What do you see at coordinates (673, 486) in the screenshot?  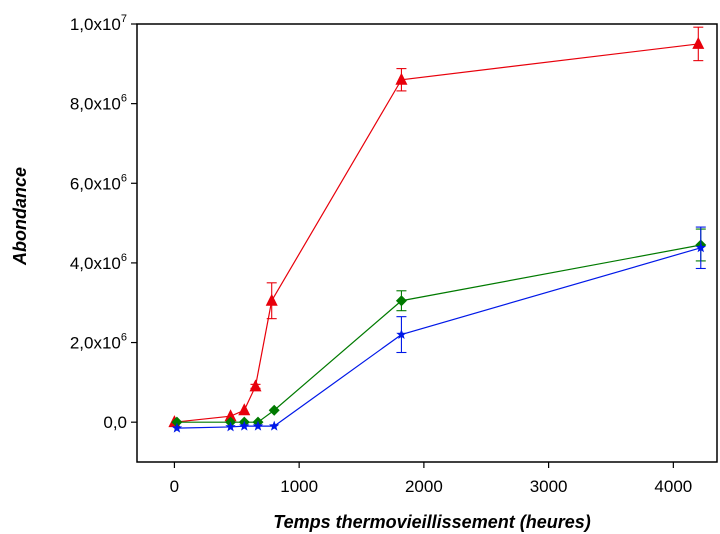 I see `x-tick-label: 4000` at bounding box center [673, 486].